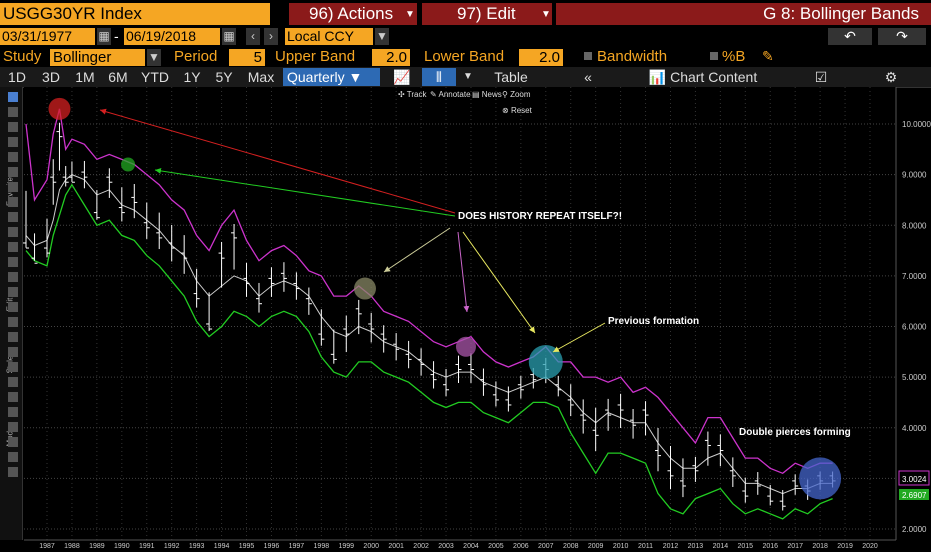 The height and width of the screenshot is (552, 931). Describe the element at coordinates (450, 94) in the screenshot. I see `annotate-tool: ✎ Annotate` at that location.